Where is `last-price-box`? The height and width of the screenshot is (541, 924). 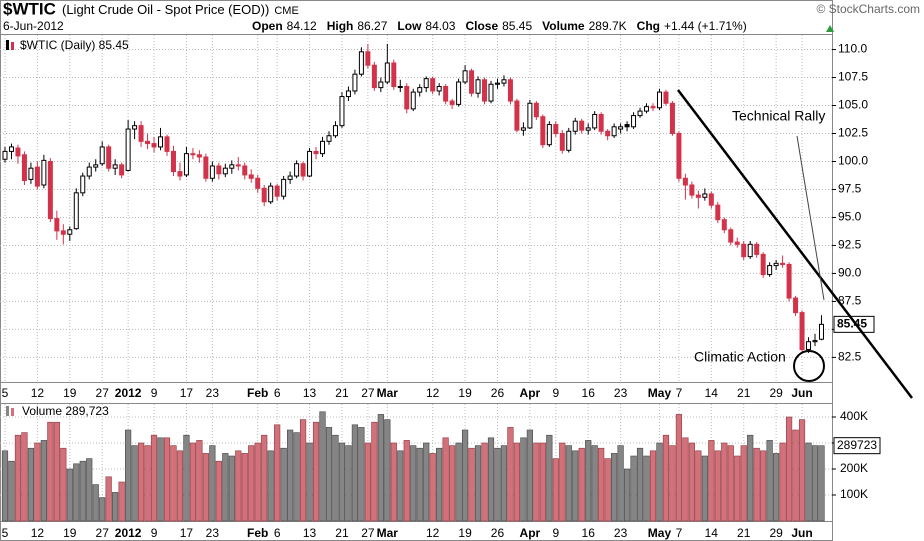
last-price-box is located at coordinates (854, 324).